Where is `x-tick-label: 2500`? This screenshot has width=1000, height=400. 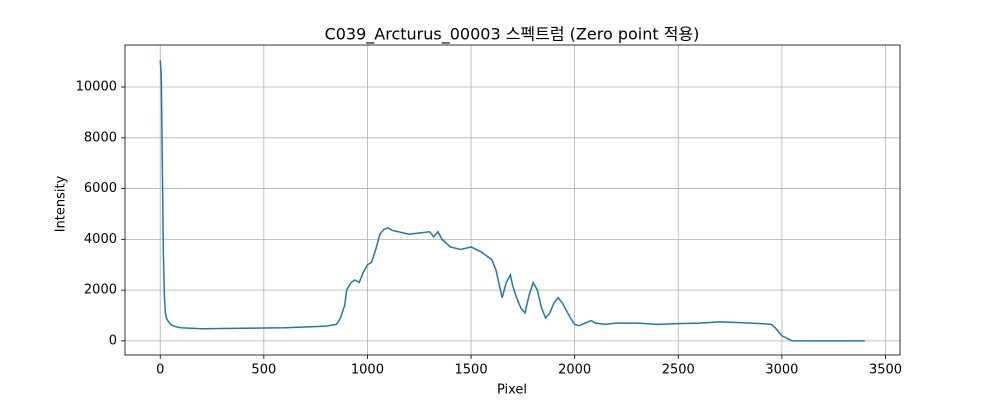 x-tick-label: 2500 is located at coordinates (678, 370).